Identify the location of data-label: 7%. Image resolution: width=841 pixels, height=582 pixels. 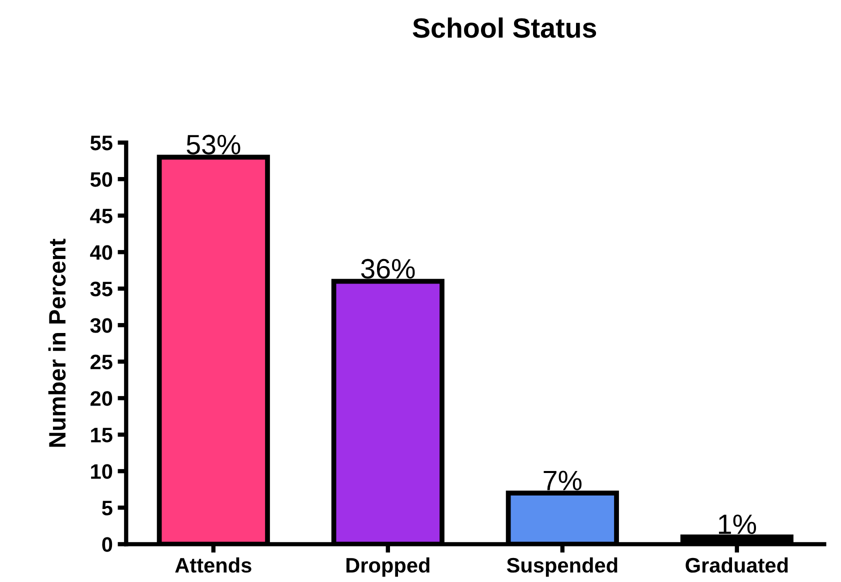
(563, 480).